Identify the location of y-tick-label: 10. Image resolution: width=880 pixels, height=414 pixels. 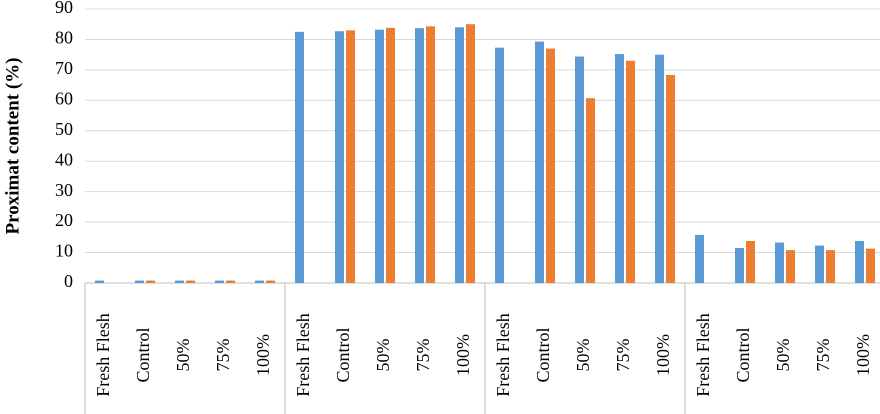
(64, 251).